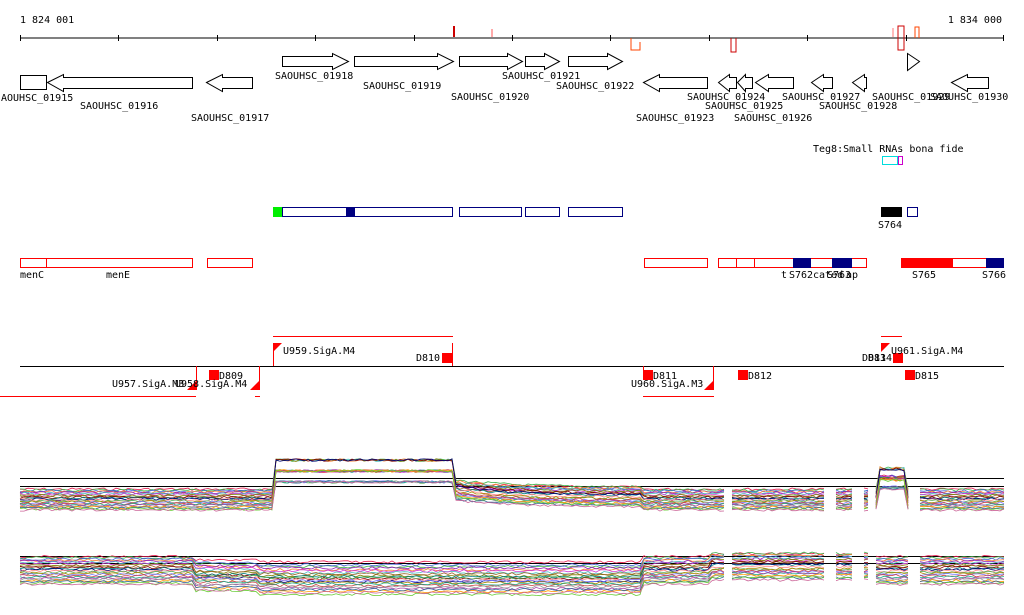 This screenshot has width=1024, height=615. Describe the element at coordinates (231, 376) in the screenshot. I see `terminator-label: D809` at that location.